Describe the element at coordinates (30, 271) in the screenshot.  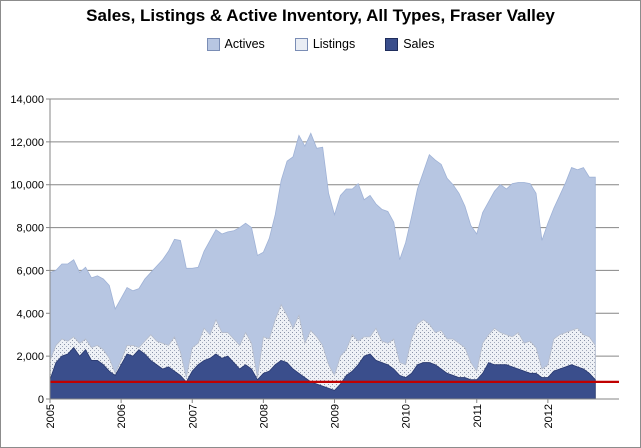
I see `y-tick-label: 6,000` at that location.